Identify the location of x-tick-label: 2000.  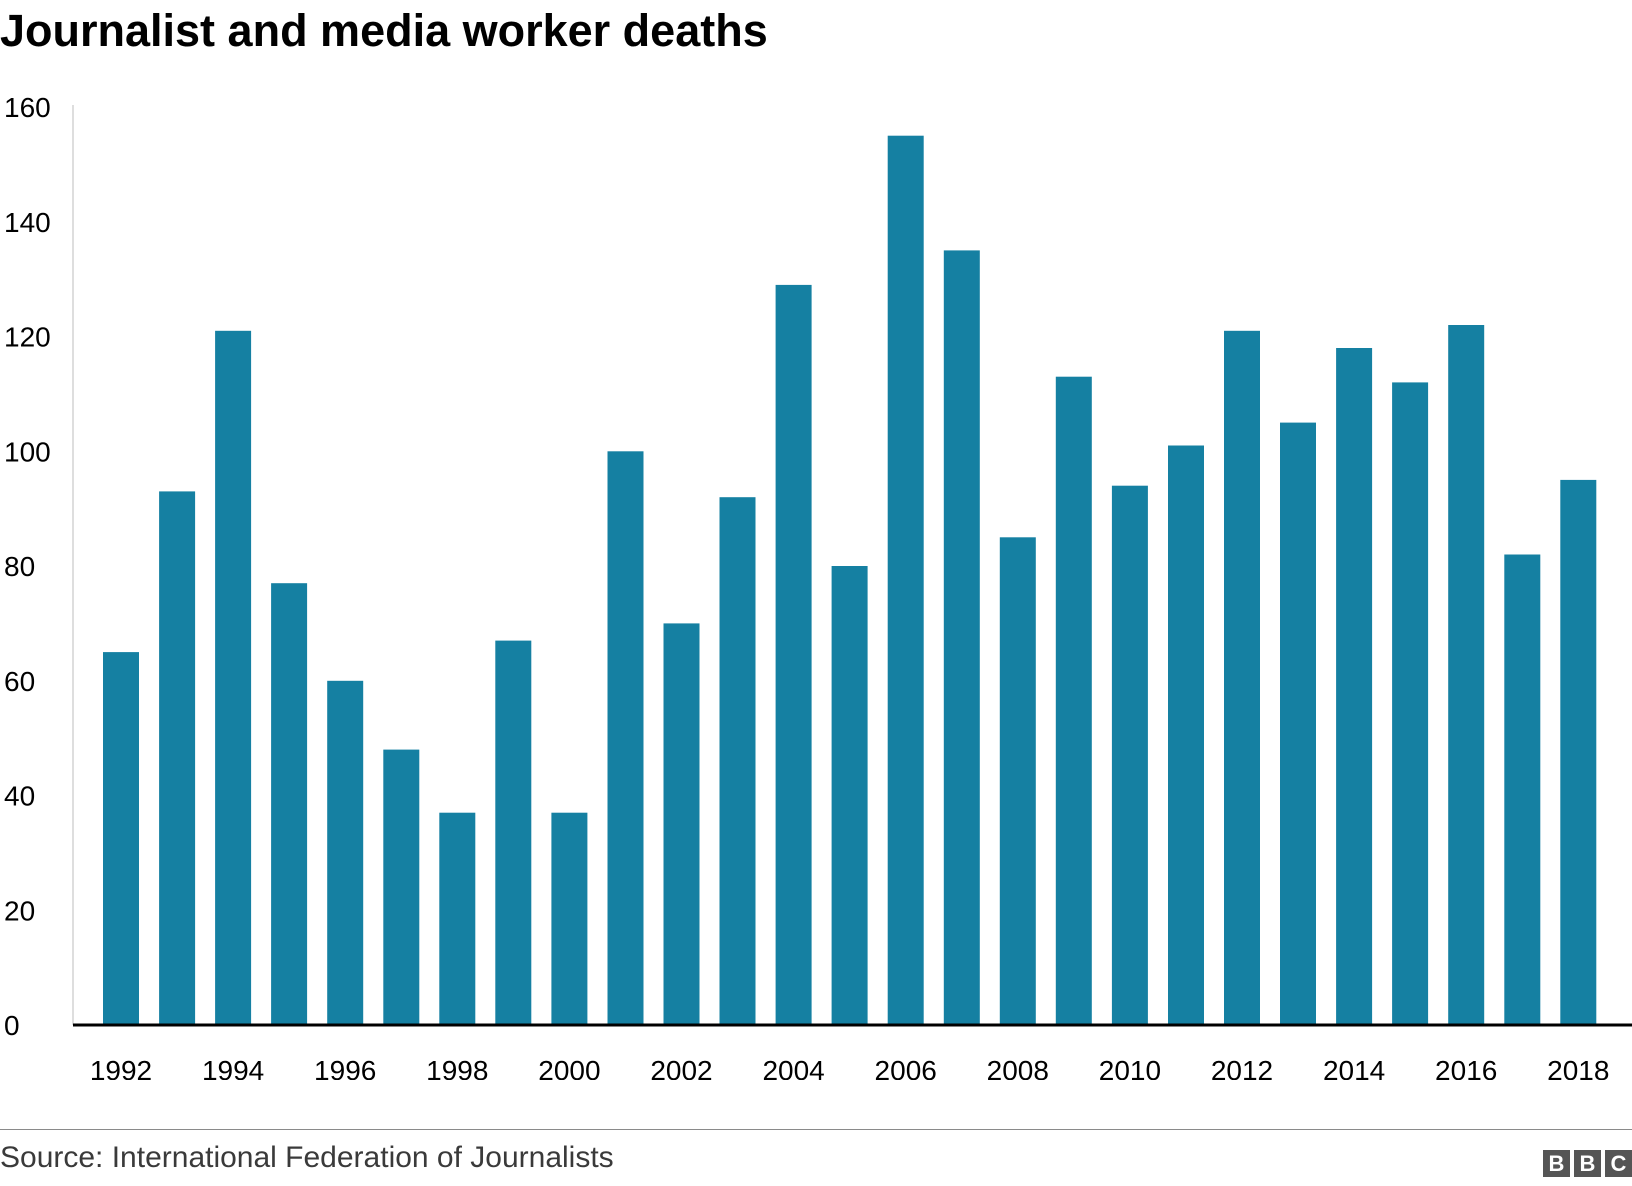
(569, 1067).